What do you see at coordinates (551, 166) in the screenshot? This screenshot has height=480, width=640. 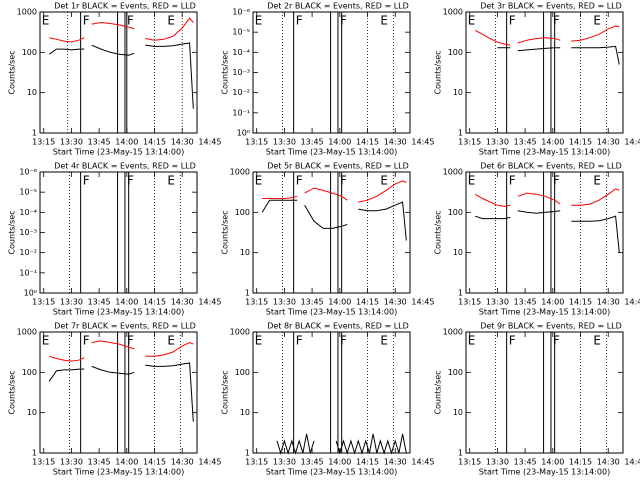 I see `panel-title: Det 6r BLACK = Events, RED = LLD` at bounding box center [551, 166].